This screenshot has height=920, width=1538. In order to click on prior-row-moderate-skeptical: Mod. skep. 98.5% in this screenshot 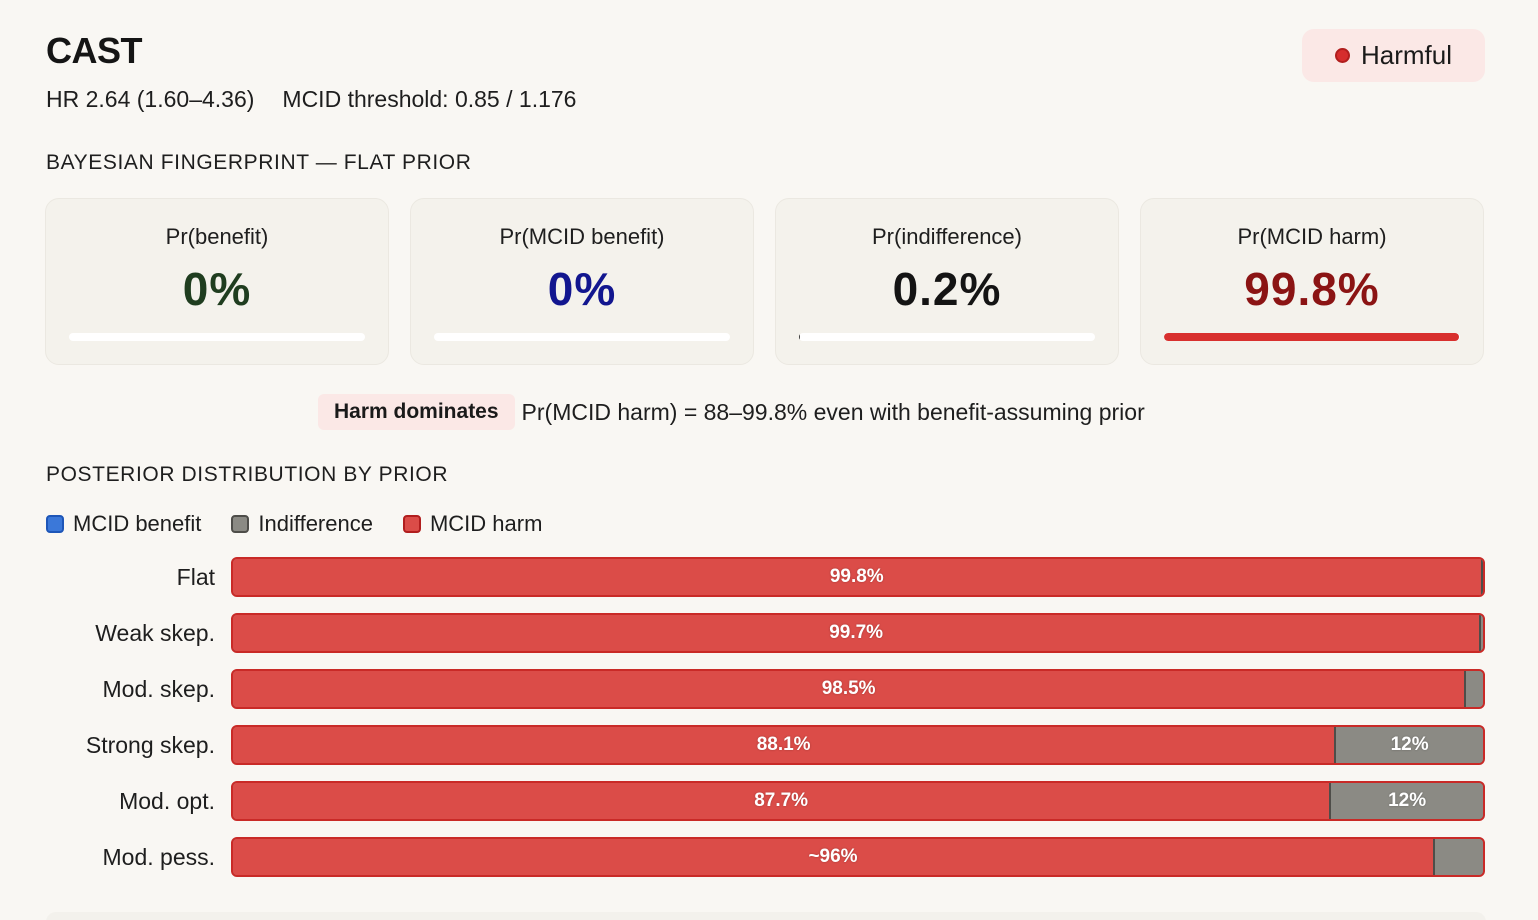, I will do `click(769, 689)`.